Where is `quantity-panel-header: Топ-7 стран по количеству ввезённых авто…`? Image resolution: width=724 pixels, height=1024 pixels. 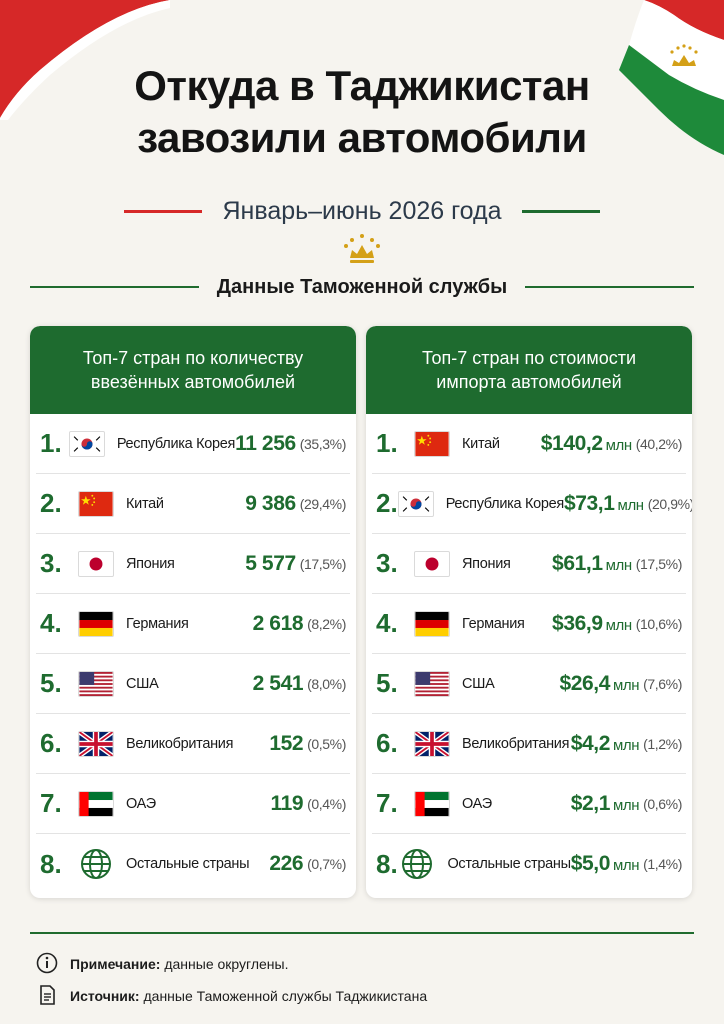
quantity-panel-header: Топ-7 стран по количеству ввезённых авто… is located at coordinates (193, 370).